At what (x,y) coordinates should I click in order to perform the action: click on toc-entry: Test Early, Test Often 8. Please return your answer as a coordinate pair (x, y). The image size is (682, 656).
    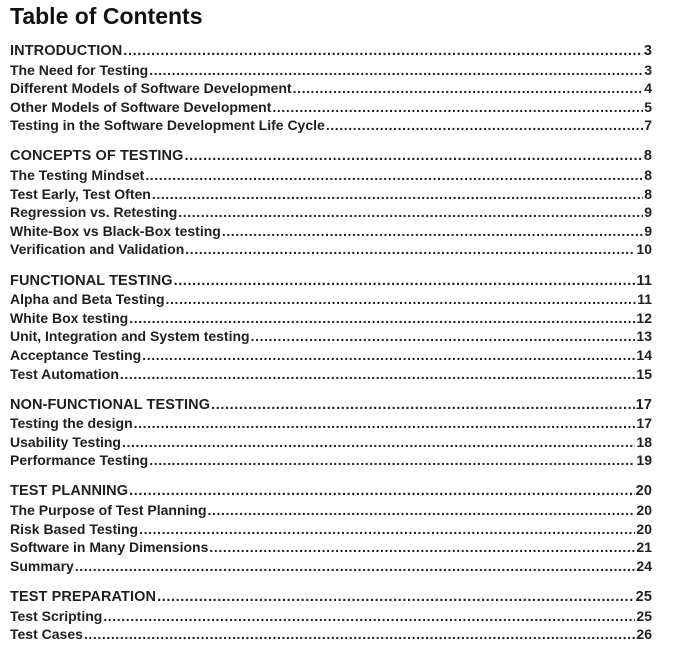
    Looking at the image, I should click on (331, 194).